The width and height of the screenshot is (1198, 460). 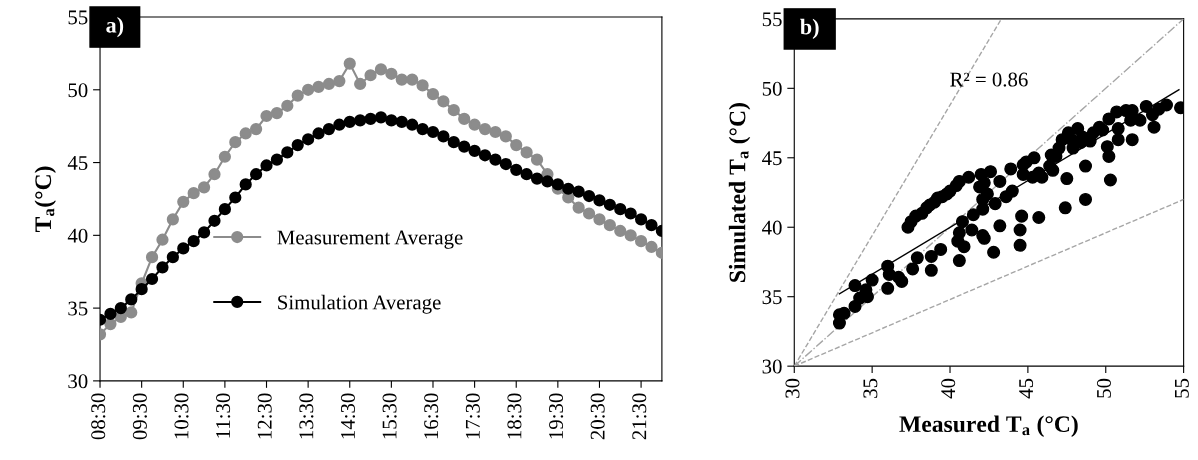 I want to click on x-axis-title: Measured T$_{a}$ (°C), so click(x=988, y=426).